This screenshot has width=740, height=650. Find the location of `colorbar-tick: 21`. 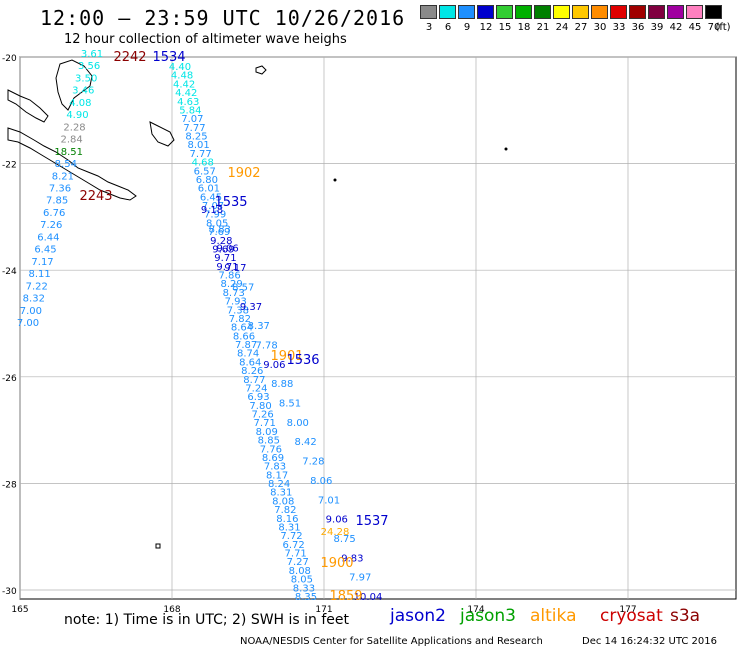

colorbar-tick: 21 is located at coordinates (543, 27).